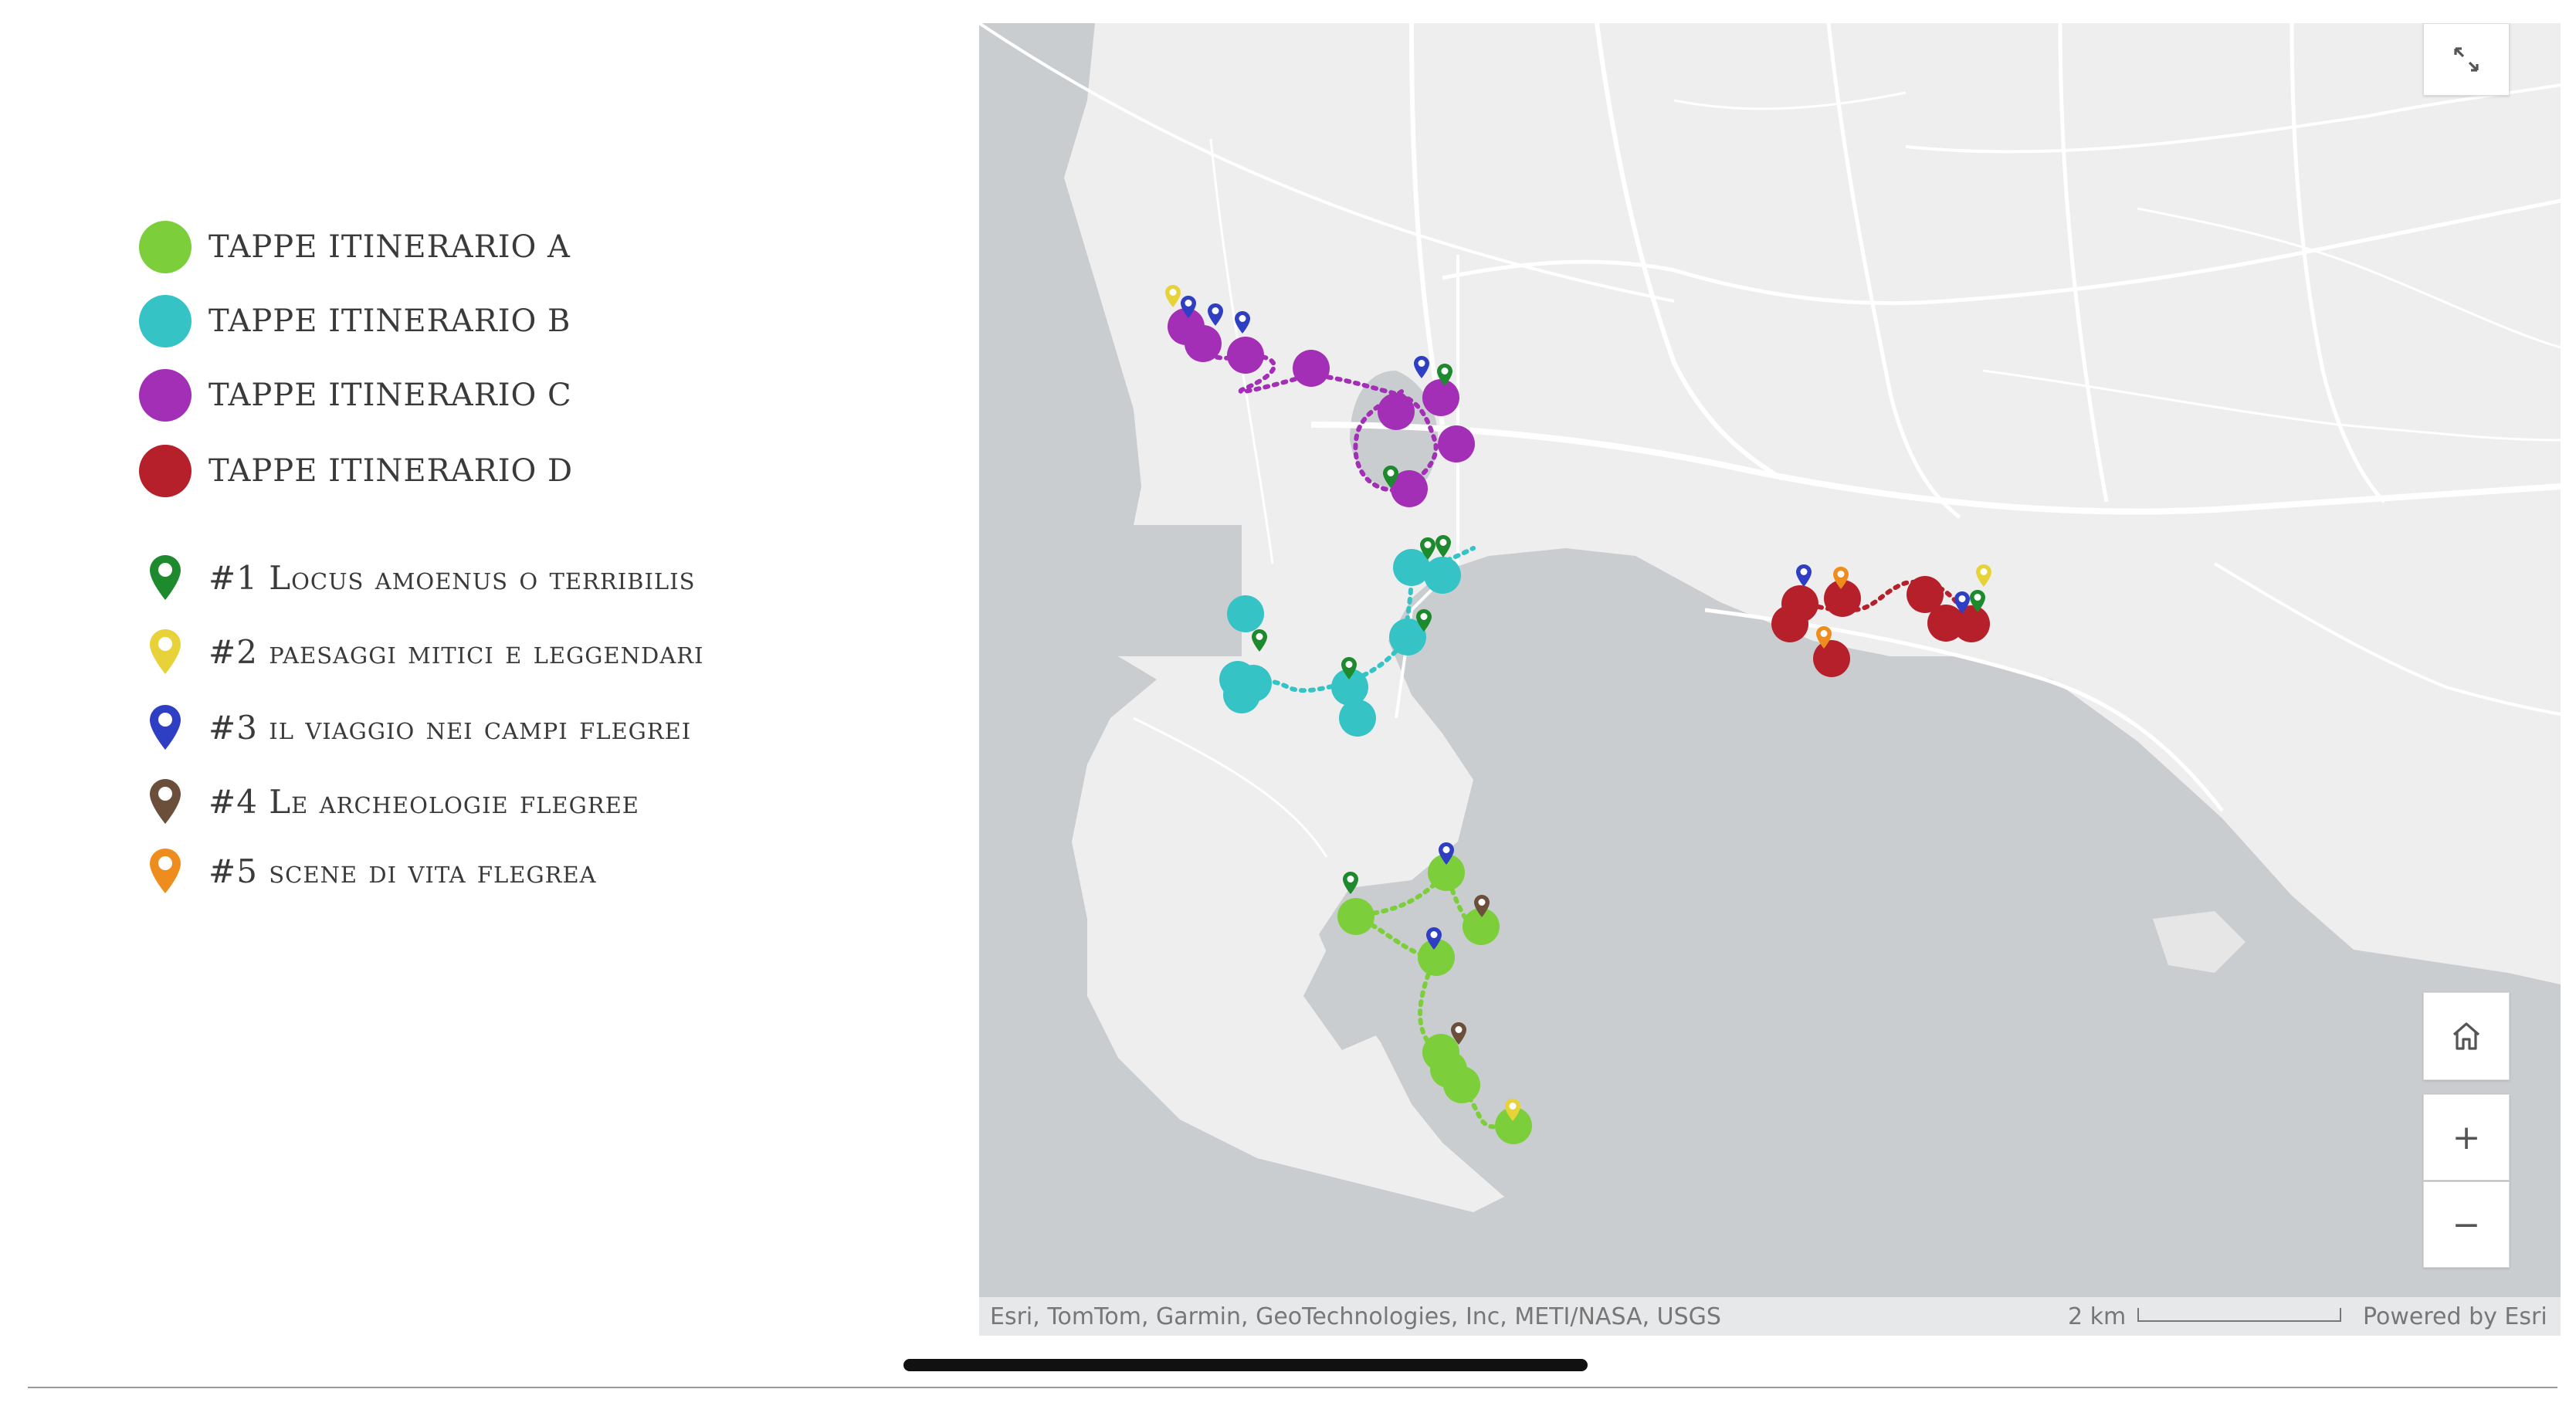 The height and width of the screenshot is (1406, 2576). What do you see at coordinates (390, 395) in the screenshot?
I see `legend-label: TAPPE ITINERARIO C` at bounding box center [390, 395].